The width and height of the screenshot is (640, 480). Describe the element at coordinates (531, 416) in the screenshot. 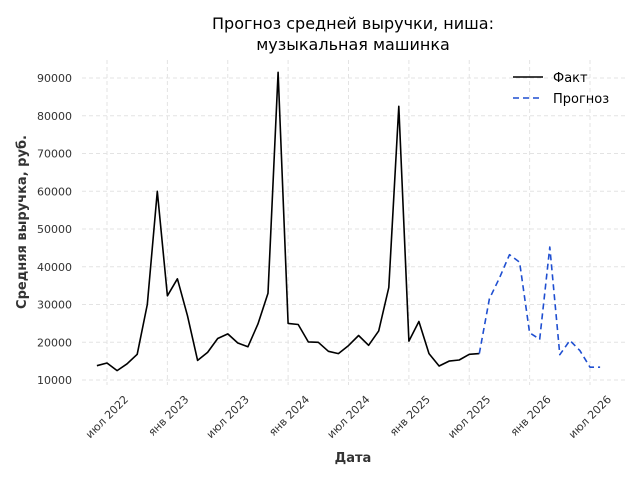

I see `x-tick-label: янв 2026` at that location.